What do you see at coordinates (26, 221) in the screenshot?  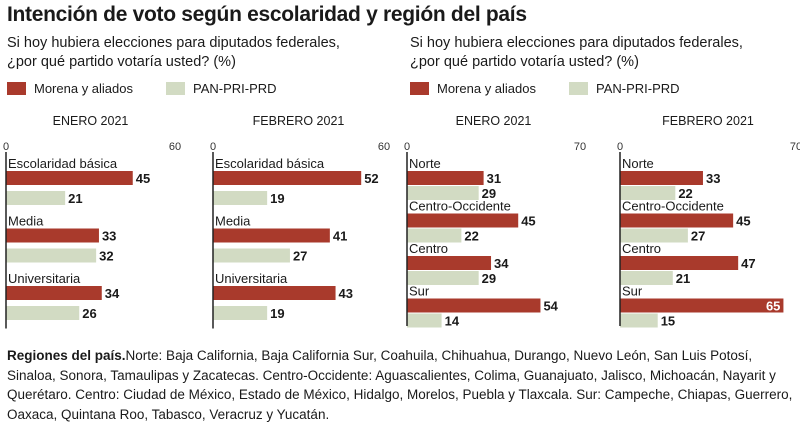 I see `category-label: Media` at bounding box center [26, 221].